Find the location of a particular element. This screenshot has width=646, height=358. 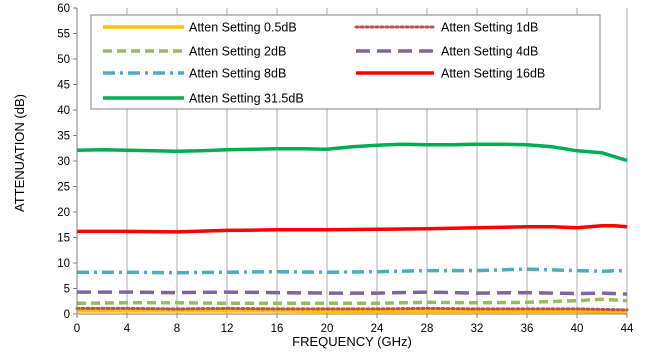

y-tick-label-0: 0 is located at coordinates (67, 315).